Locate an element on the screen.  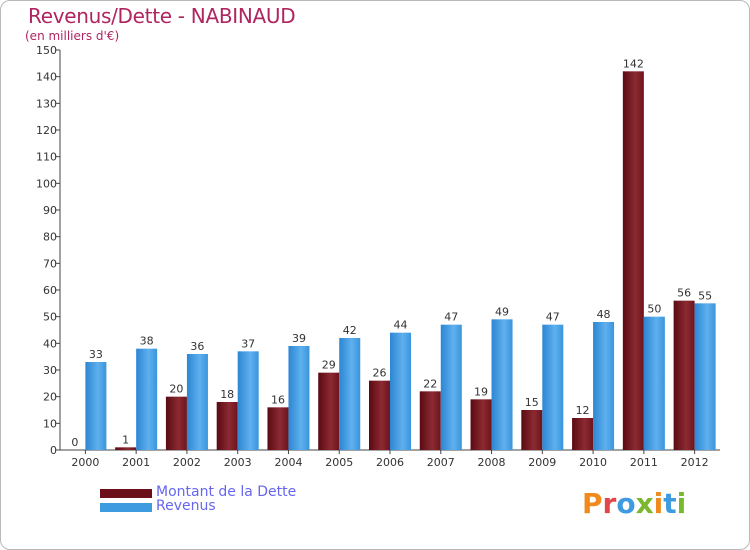
chart-title: Revenus/Dette - NABINAUD is located at coordinates (162, 16).